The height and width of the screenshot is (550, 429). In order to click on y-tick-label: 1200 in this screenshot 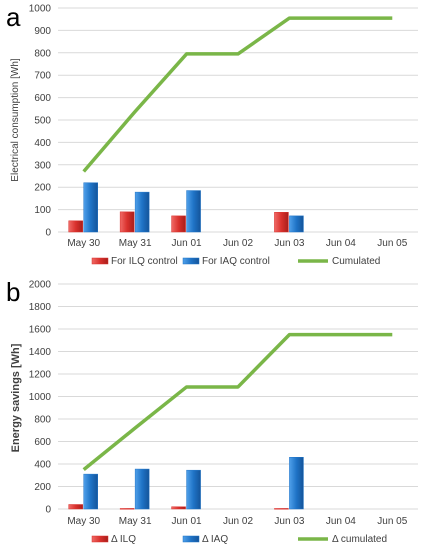, I will do `click(40, 375)`.